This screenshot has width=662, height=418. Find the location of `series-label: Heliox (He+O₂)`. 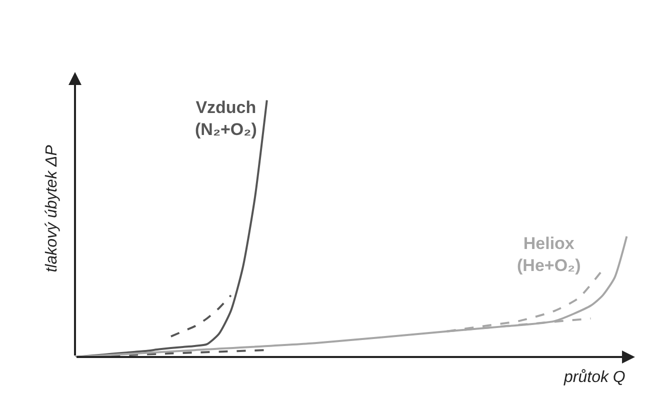

series-label: Heliox (He+O₂) is located at coordinates (549, 255).